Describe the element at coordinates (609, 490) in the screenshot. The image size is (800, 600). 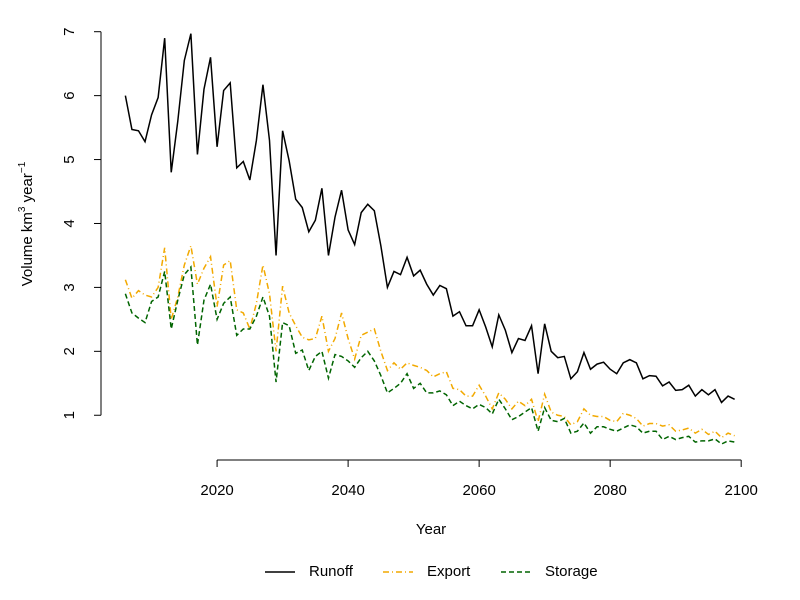
I see `x-tick-label: 2080` at that location.